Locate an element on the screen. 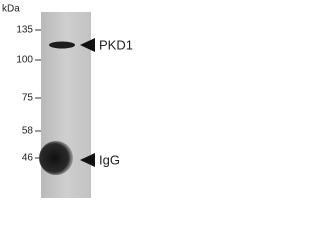 The image size is (320, 240). band-label: IgG is located at coordinates (109, 159).